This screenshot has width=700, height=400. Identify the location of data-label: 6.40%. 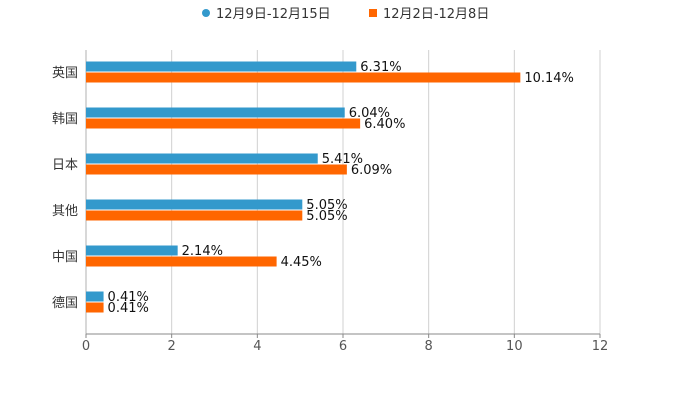
(384, 124).